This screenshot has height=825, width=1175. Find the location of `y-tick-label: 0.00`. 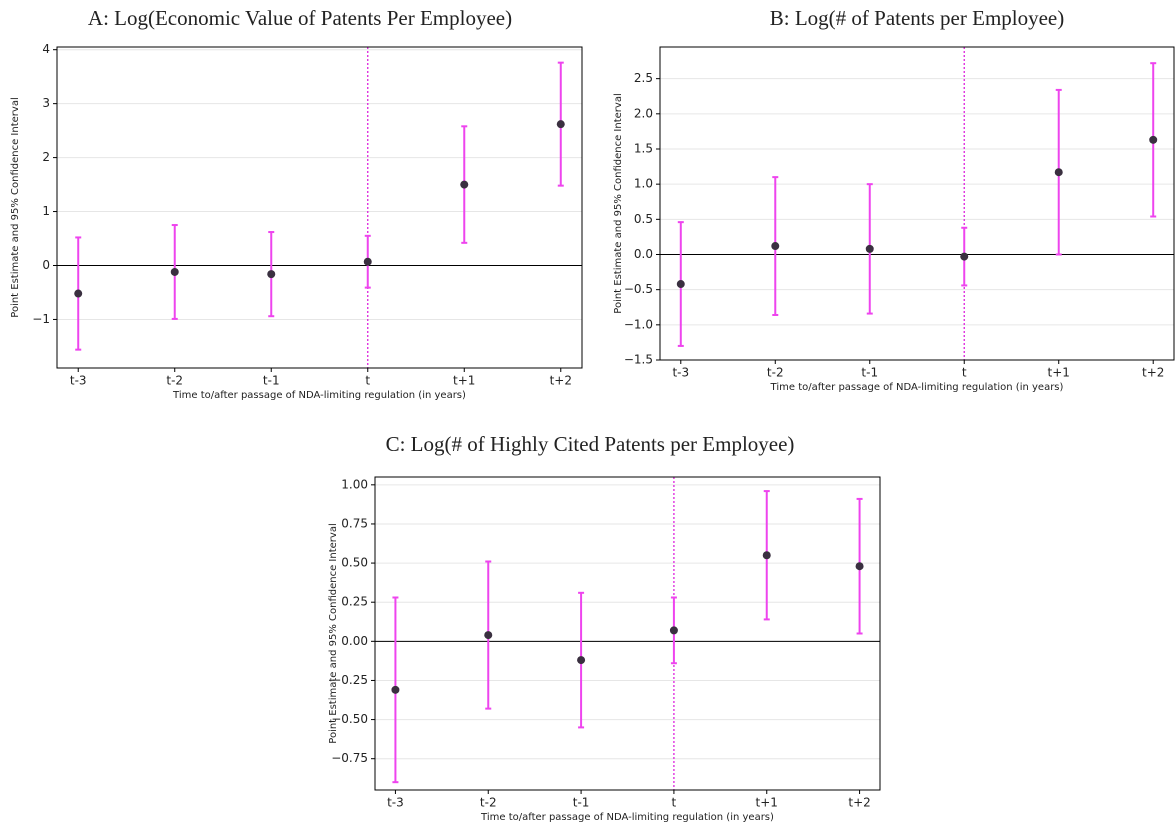

y-tick-label: 0.00 is located at coordinates (354, 641).